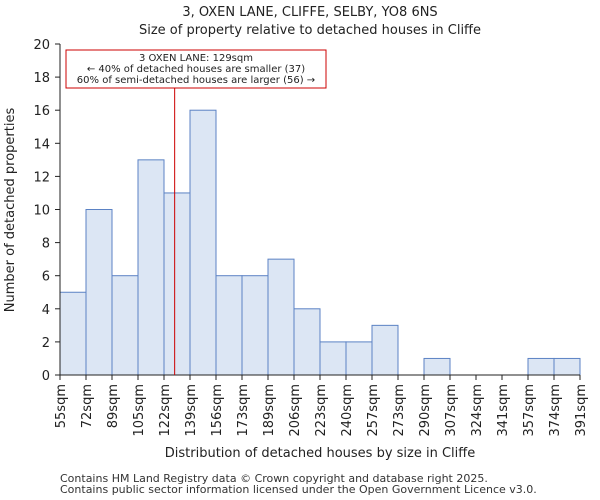 This screenshot has height=500, width=600. I want to click on x-tick-label: 240sqm, so click(347, 410).